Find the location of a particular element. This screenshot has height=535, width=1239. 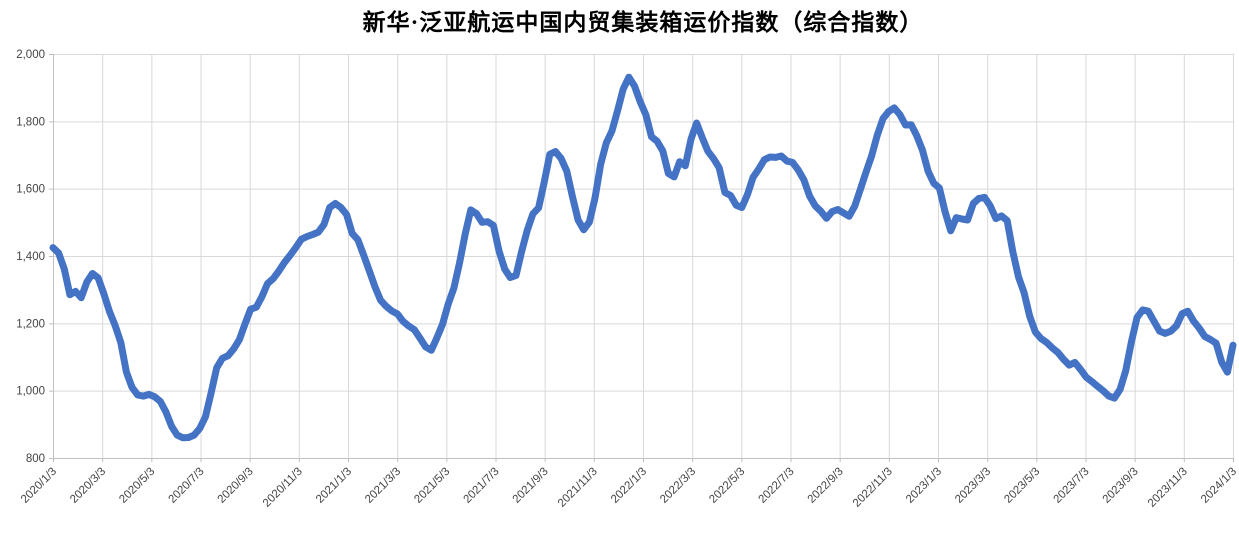

x-tick-label: 2023/11/3 is located at coordinates (1168, 488).